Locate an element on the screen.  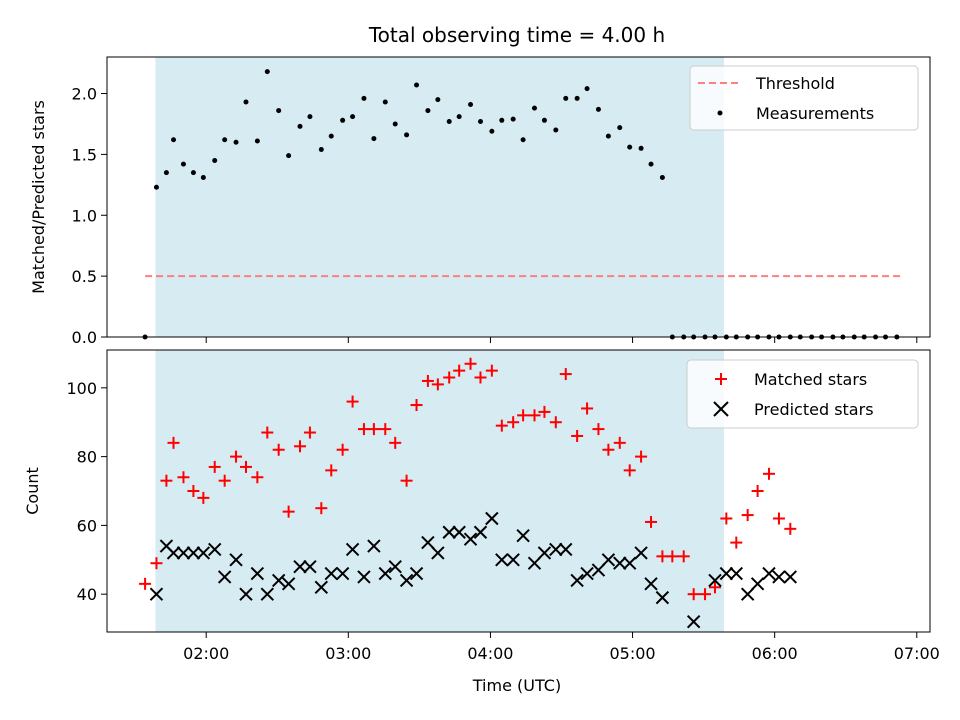
top-ytick-label-3: 1.5 is located at coordinates (84, 154).